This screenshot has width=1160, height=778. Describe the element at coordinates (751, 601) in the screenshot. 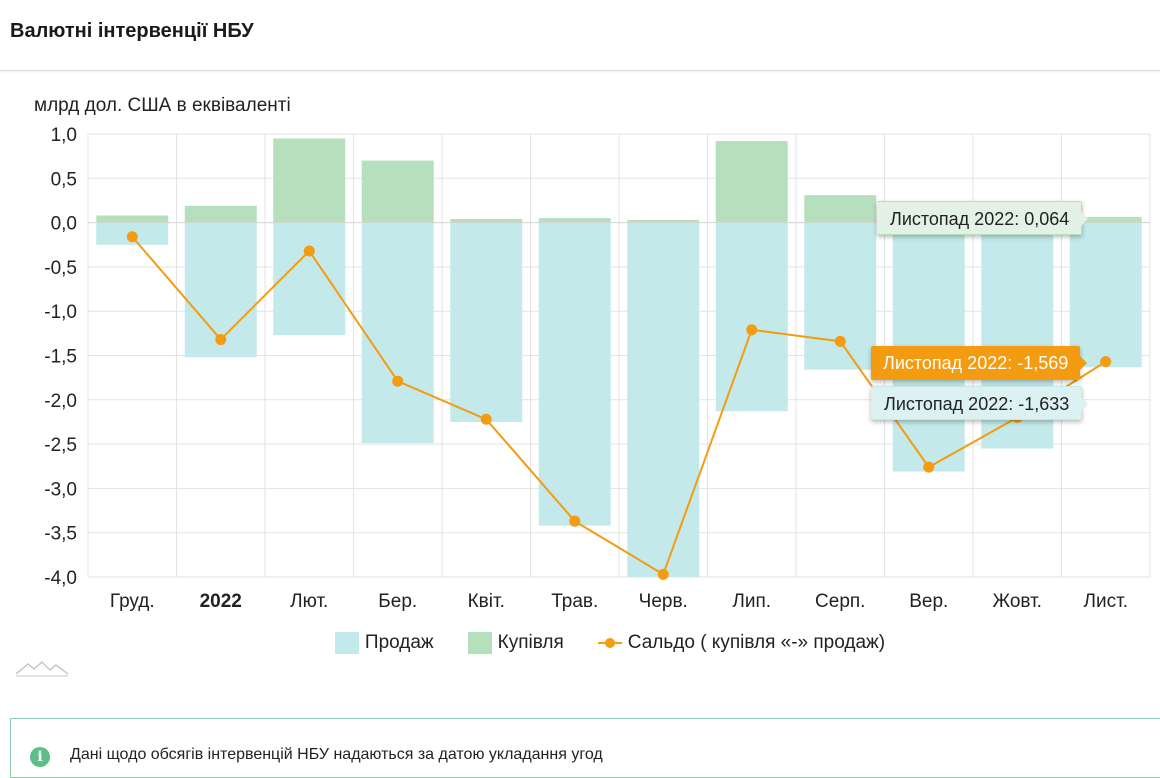

I see `x-tick-label: Лип.` at that location.